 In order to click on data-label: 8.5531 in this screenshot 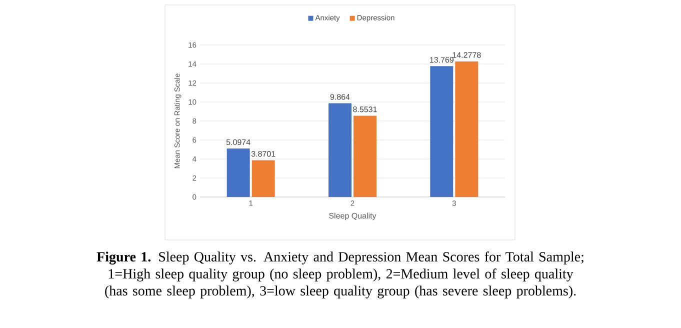, I will do `click(365, 109)`.